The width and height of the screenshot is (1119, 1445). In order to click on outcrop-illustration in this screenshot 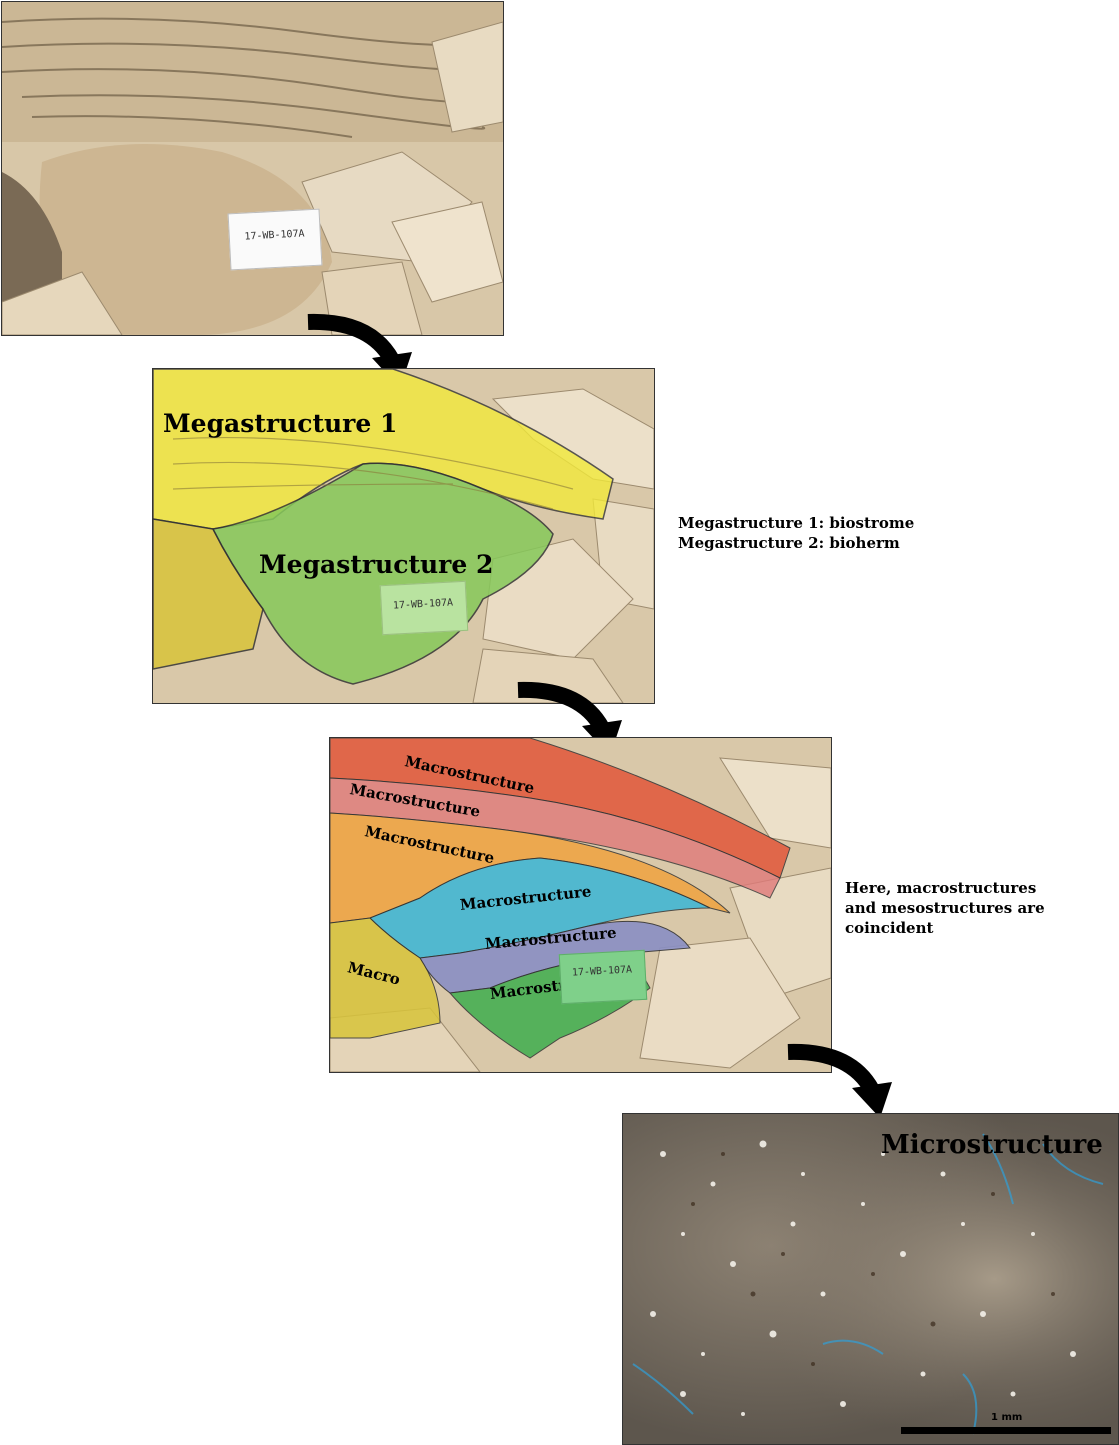, I will do `click(252, 168)`.